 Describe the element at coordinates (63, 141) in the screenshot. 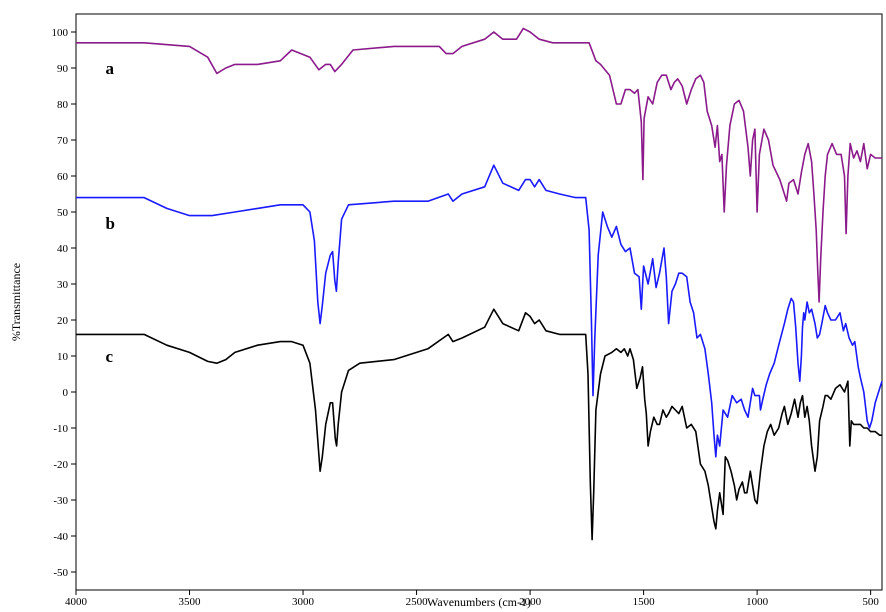

I see `y-tick-label: 70` at that location.